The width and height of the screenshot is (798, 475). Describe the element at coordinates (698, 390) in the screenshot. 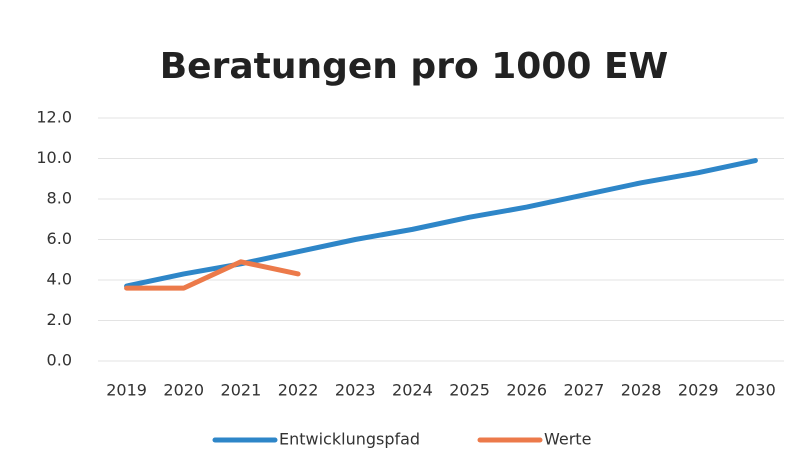

I see `x-tick-label: 2029` at that location.